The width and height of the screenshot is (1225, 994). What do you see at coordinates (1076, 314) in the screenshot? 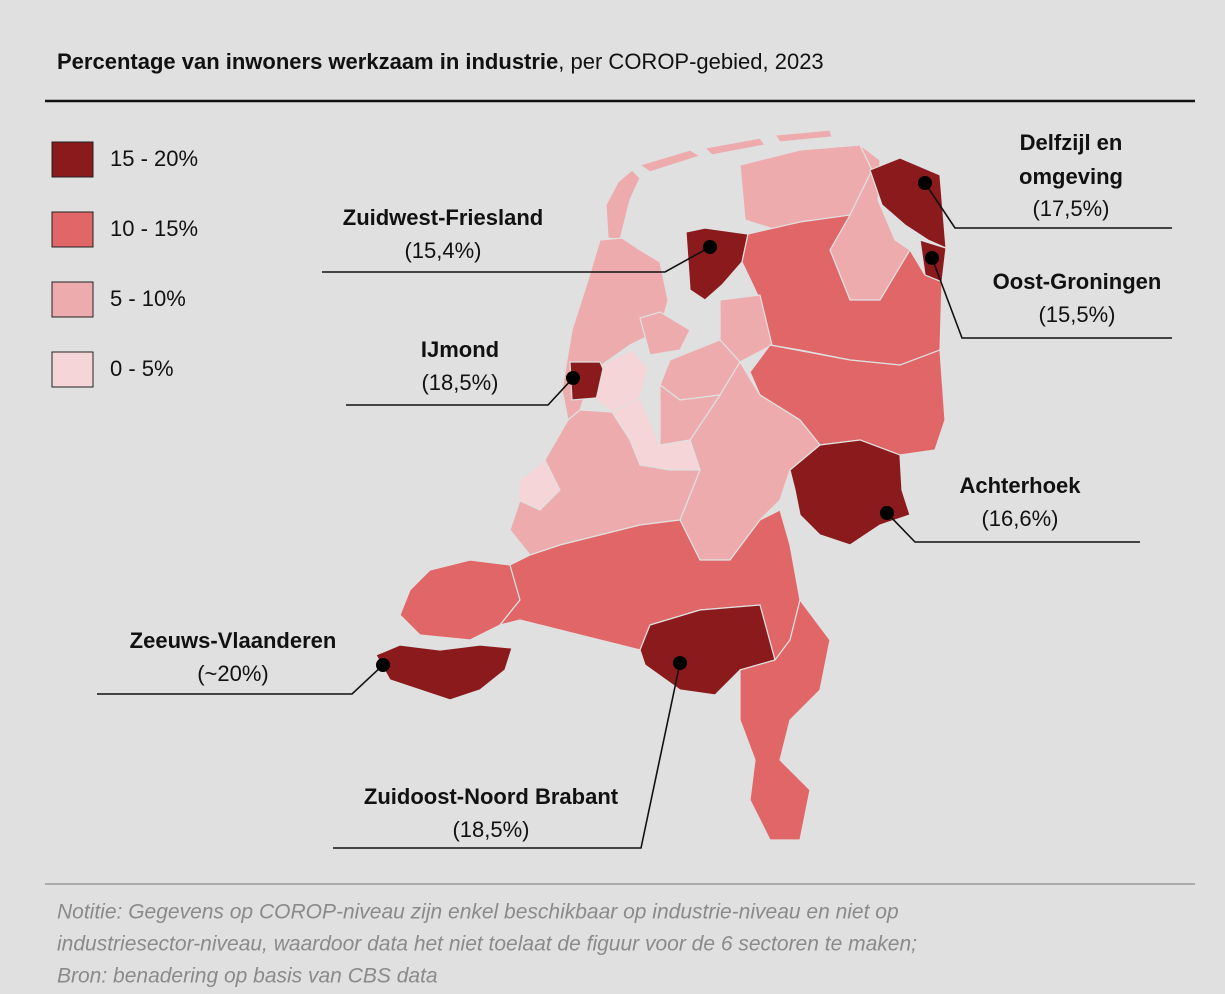
I see `region-value: (15,5%)` at bounding box center [1076, 314].